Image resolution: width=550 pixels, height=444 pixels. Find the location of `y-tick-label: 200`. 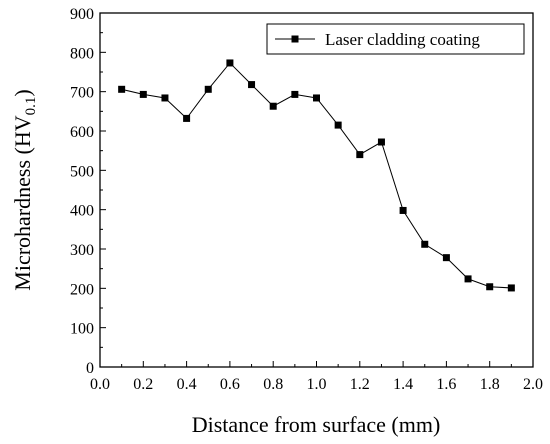

y-tick-label: 200 is located at coordinates (82, 289).